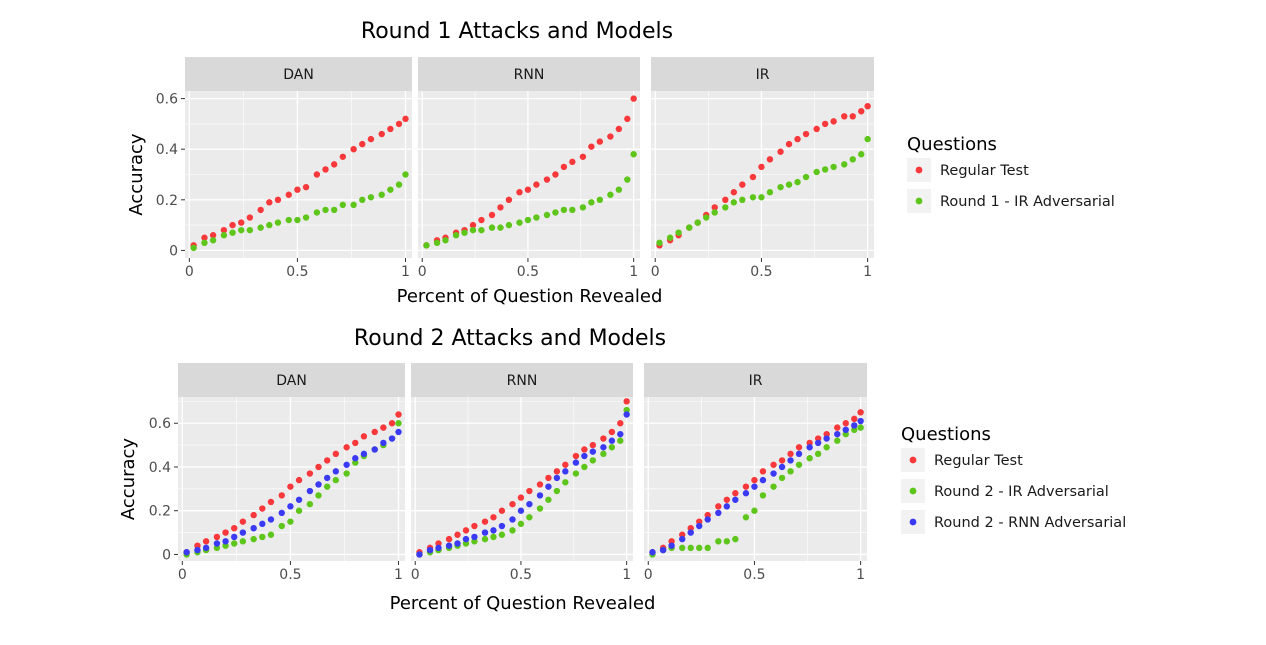  I want to click on x-tick-label: 0.5, so click(290, 575).